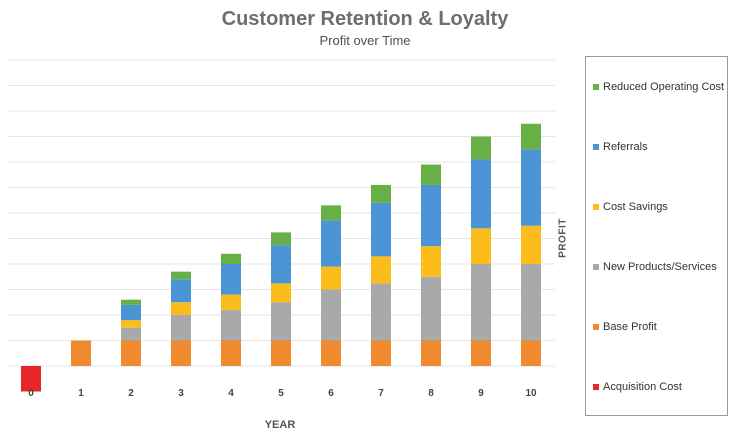 The image size is (734, 438). I want to click on x-tick-label: 10, so click(531, 393).